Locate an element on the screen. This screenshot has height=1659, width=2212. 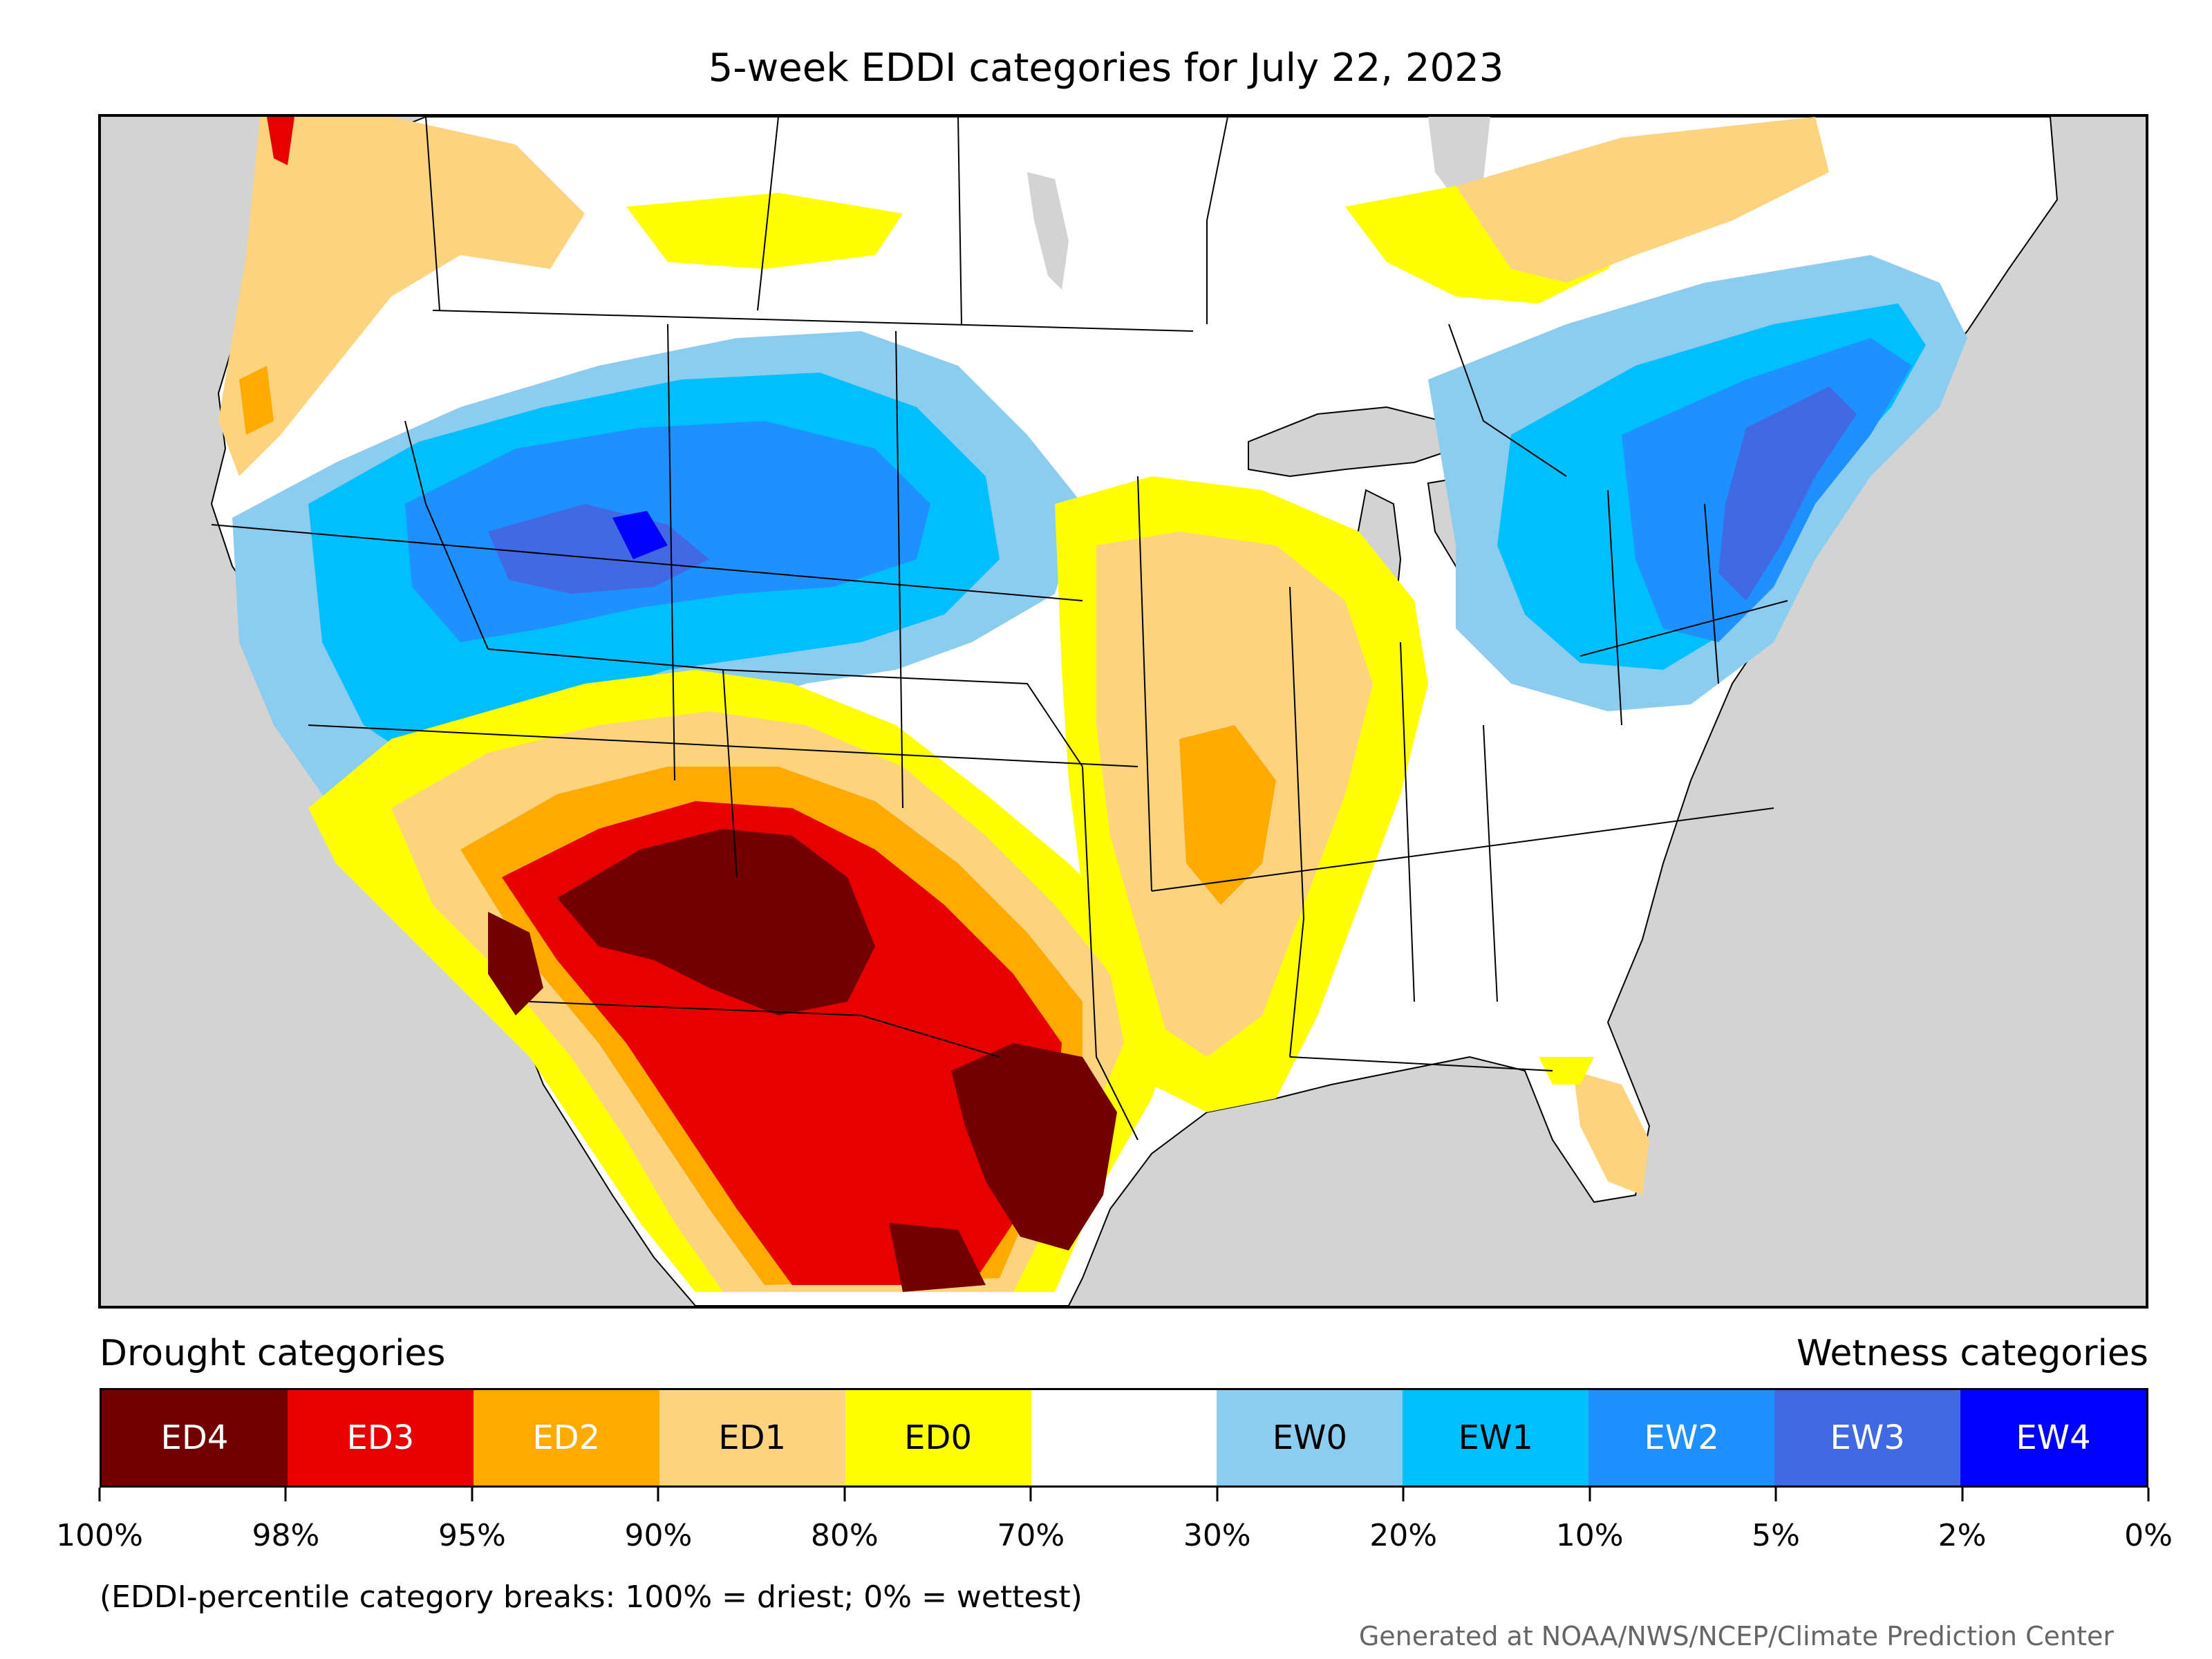
colorbar-seg-ew0: EW0 is located at coordinates (1310, 1437).